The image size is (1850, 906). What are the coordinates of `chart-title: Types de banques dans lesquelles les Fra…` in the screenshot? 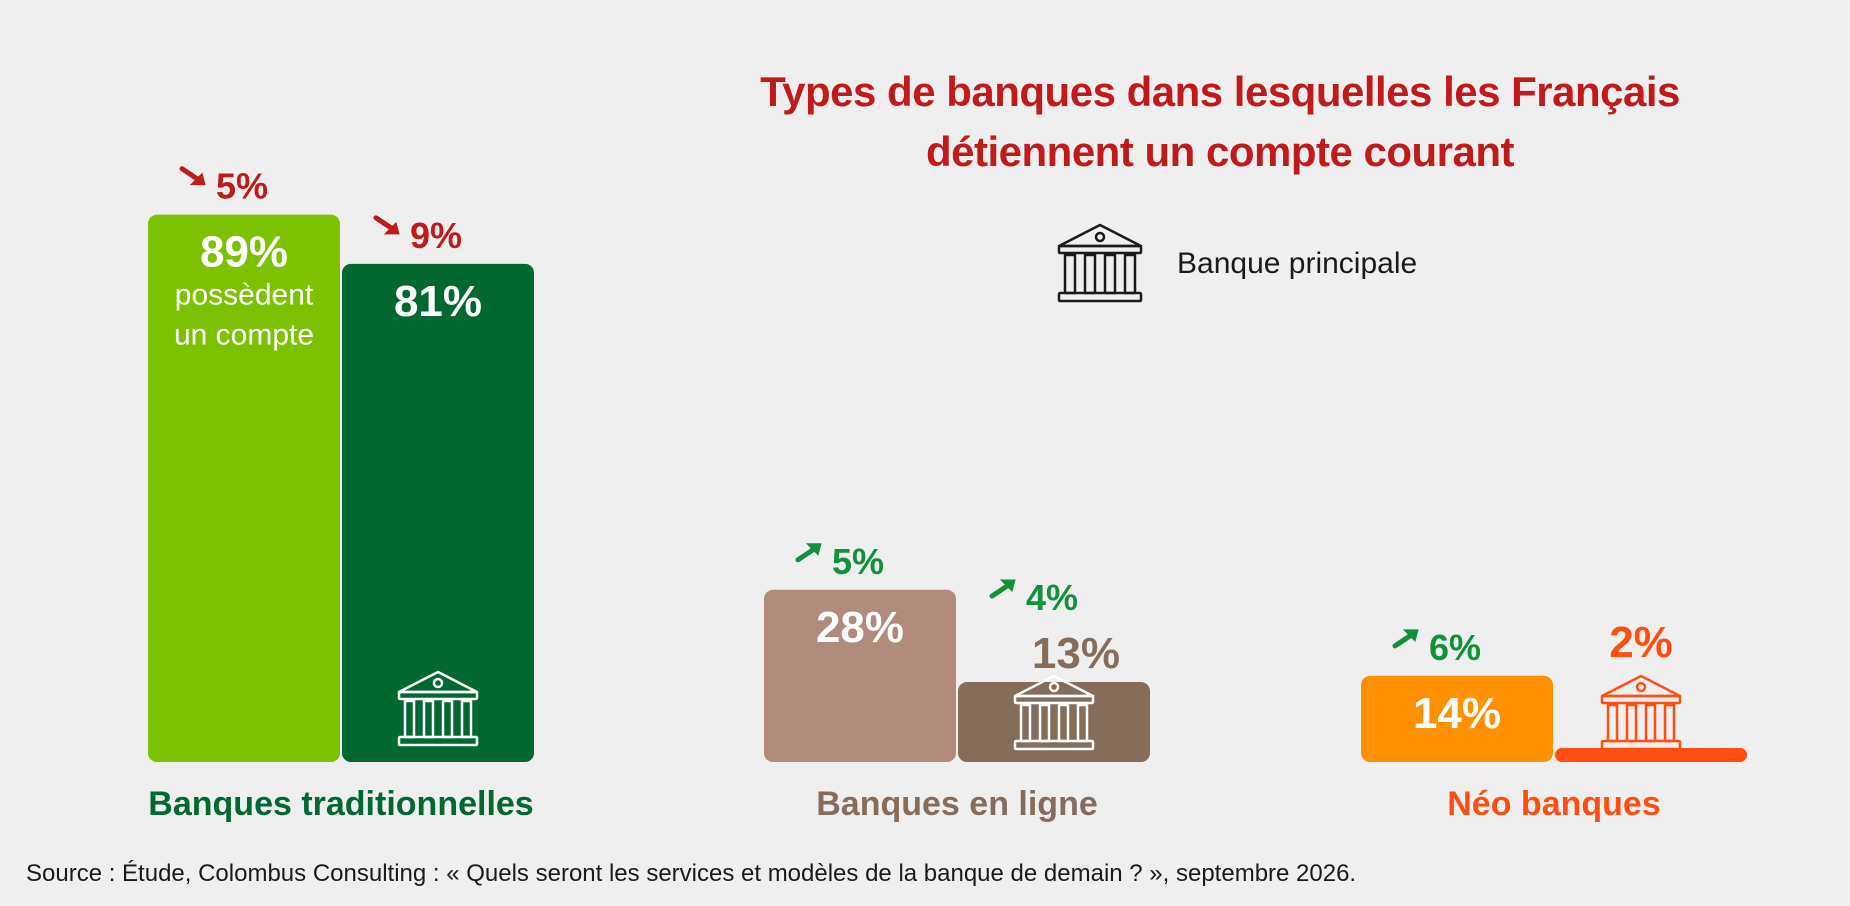 It's located at (1220, 121).